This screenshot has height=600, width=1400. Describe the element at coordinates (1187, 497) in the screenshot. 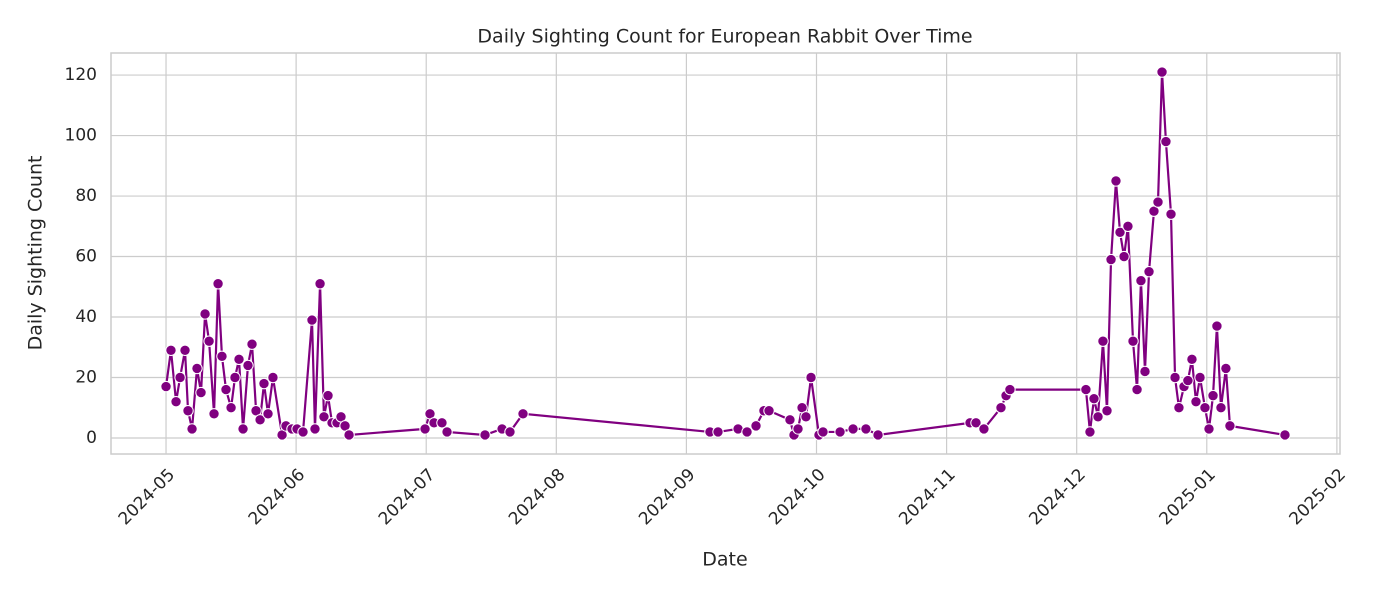

I see `x-tick-label: 2025-01` at that location.